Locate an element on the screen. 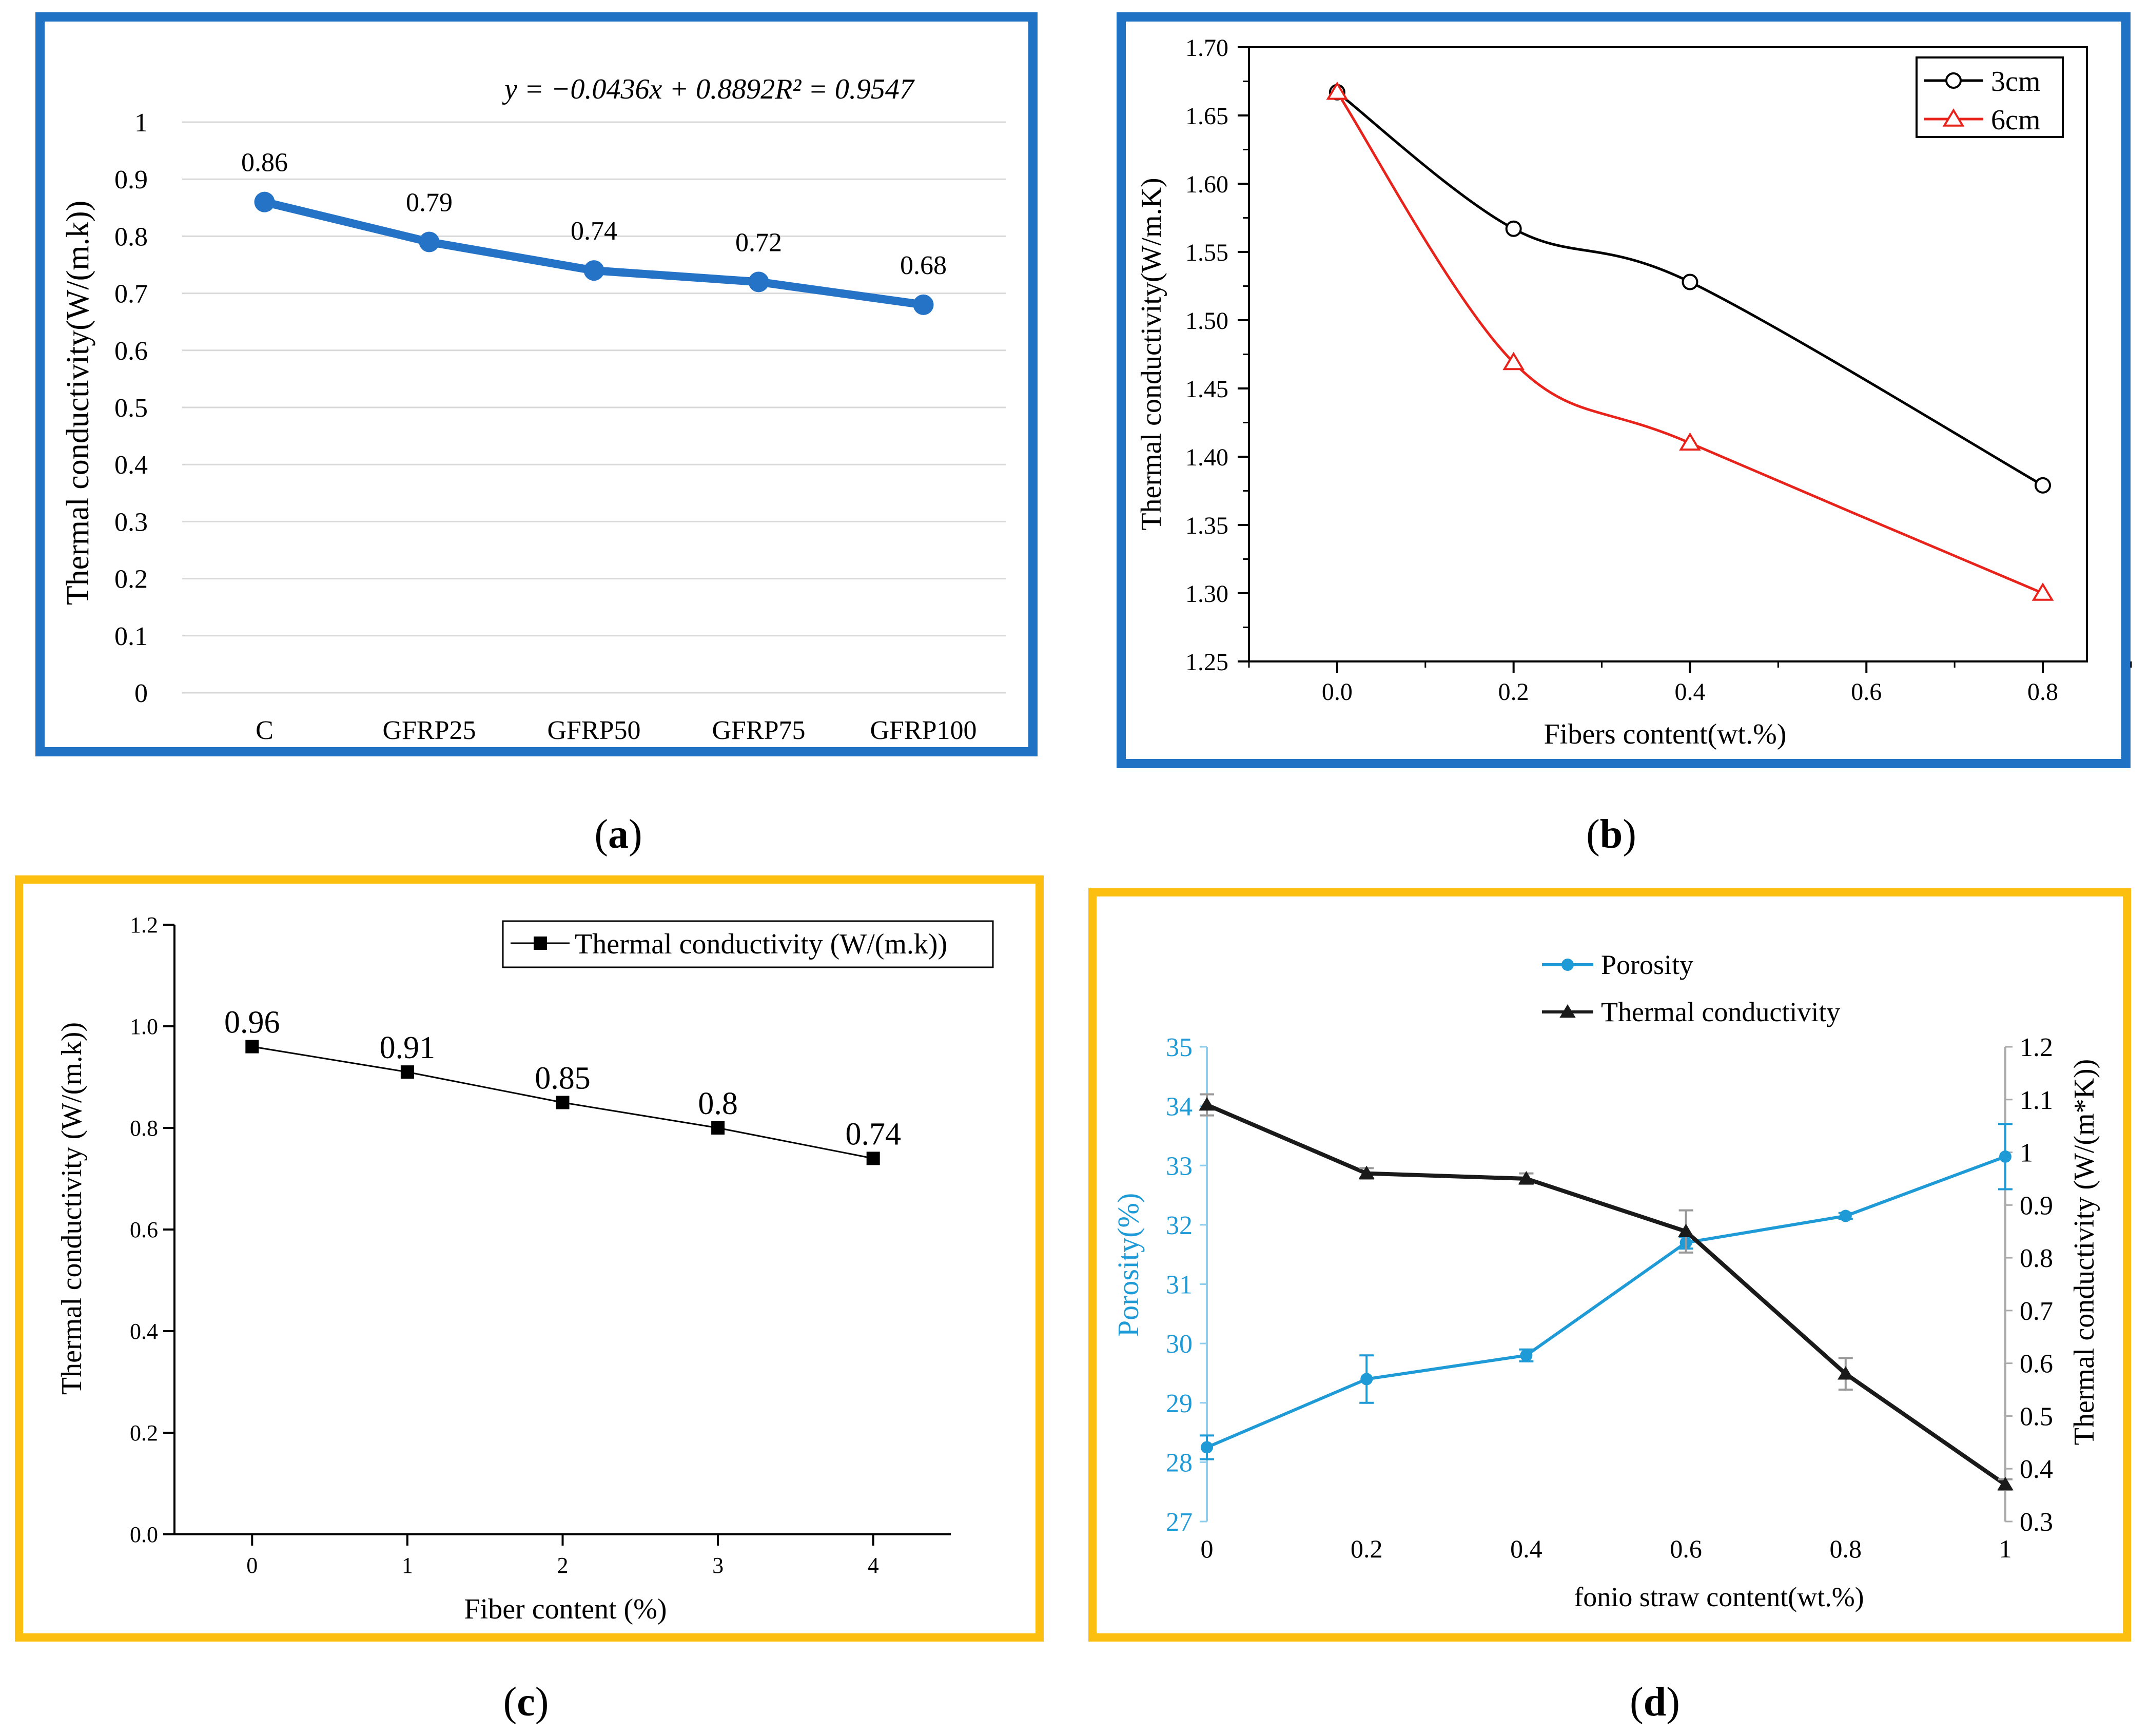  panel-b-y-tick-labels: 1.25 1.30 1.35 1.40 1.45 1.50 1.55 1.60 1.65 1.70 is located at coordinates (1206, 355).